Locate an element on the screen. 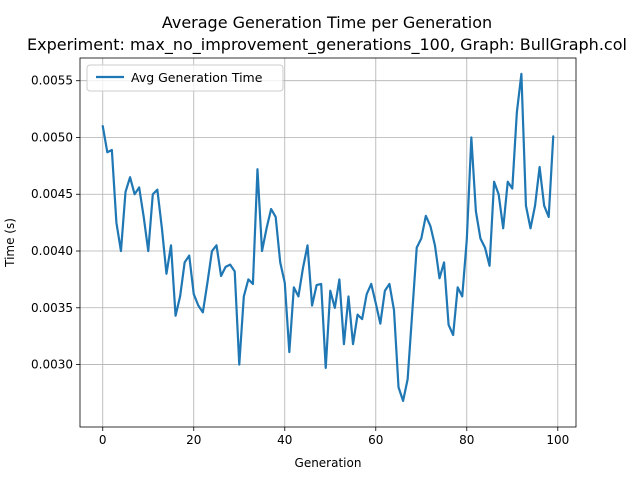  x-tick-label: 0 is located at coordinates (103, 440).